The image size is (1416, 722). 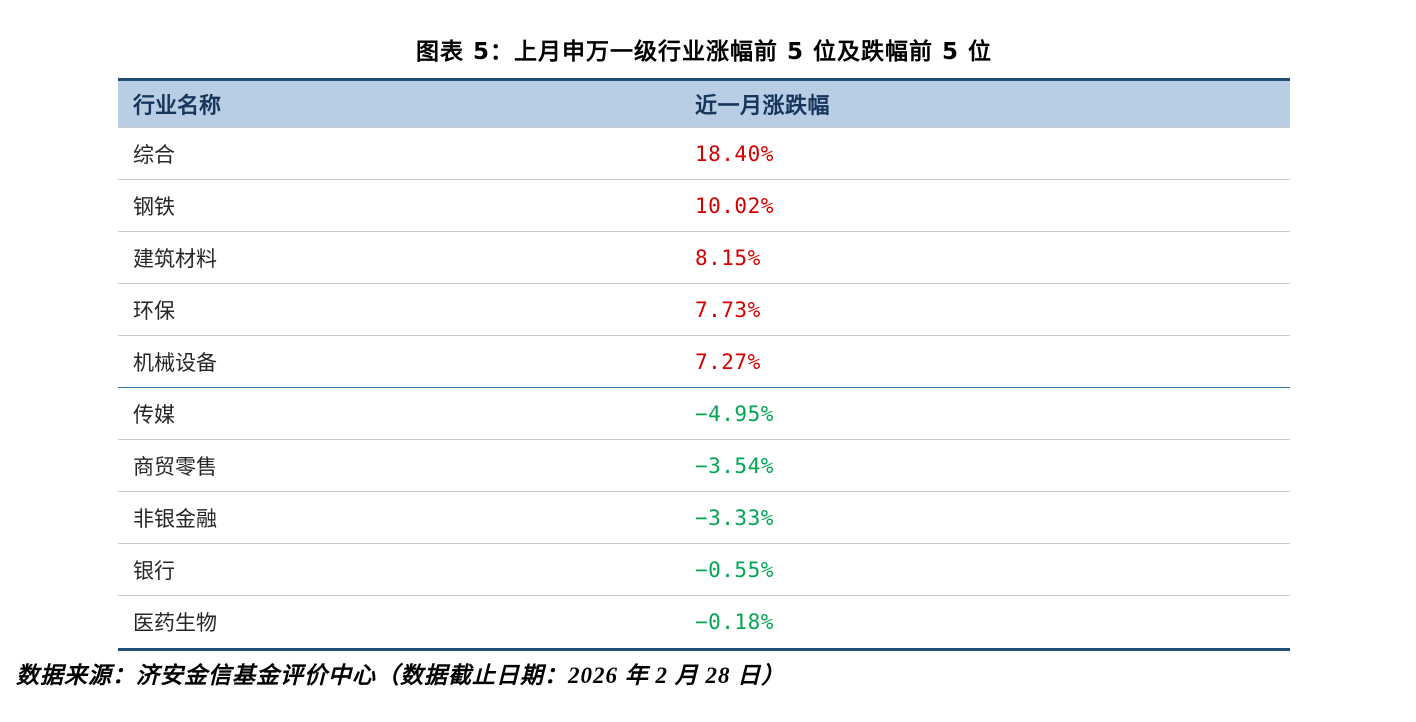 I want to click on change-value-cell: −3.33%, so click(x=734, y=517).